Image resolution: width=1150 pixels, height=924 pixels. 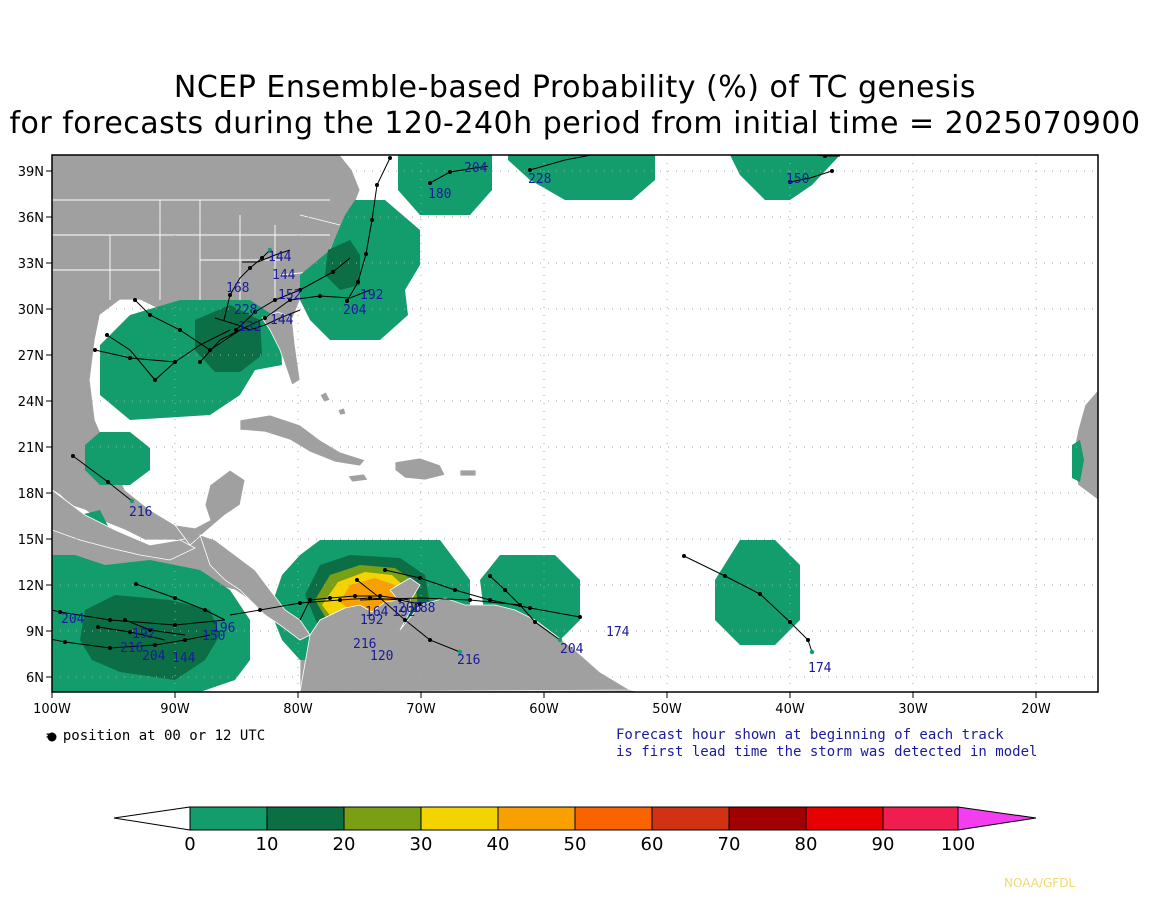 What do you see at coordinates (381, 656) in the screenshot?
I see `track-label: 120` at bounding box center [381, 656].